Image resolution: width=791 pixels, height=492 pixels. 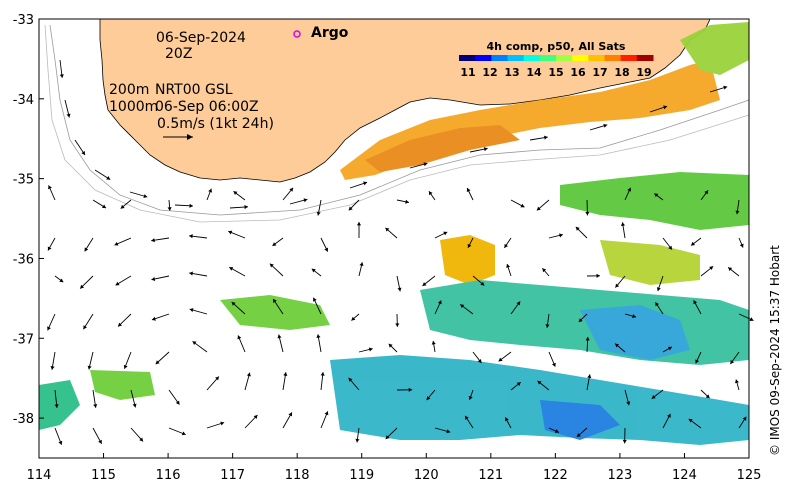 I want to click on x-tick-label: 115, so click(x=103, y=475).